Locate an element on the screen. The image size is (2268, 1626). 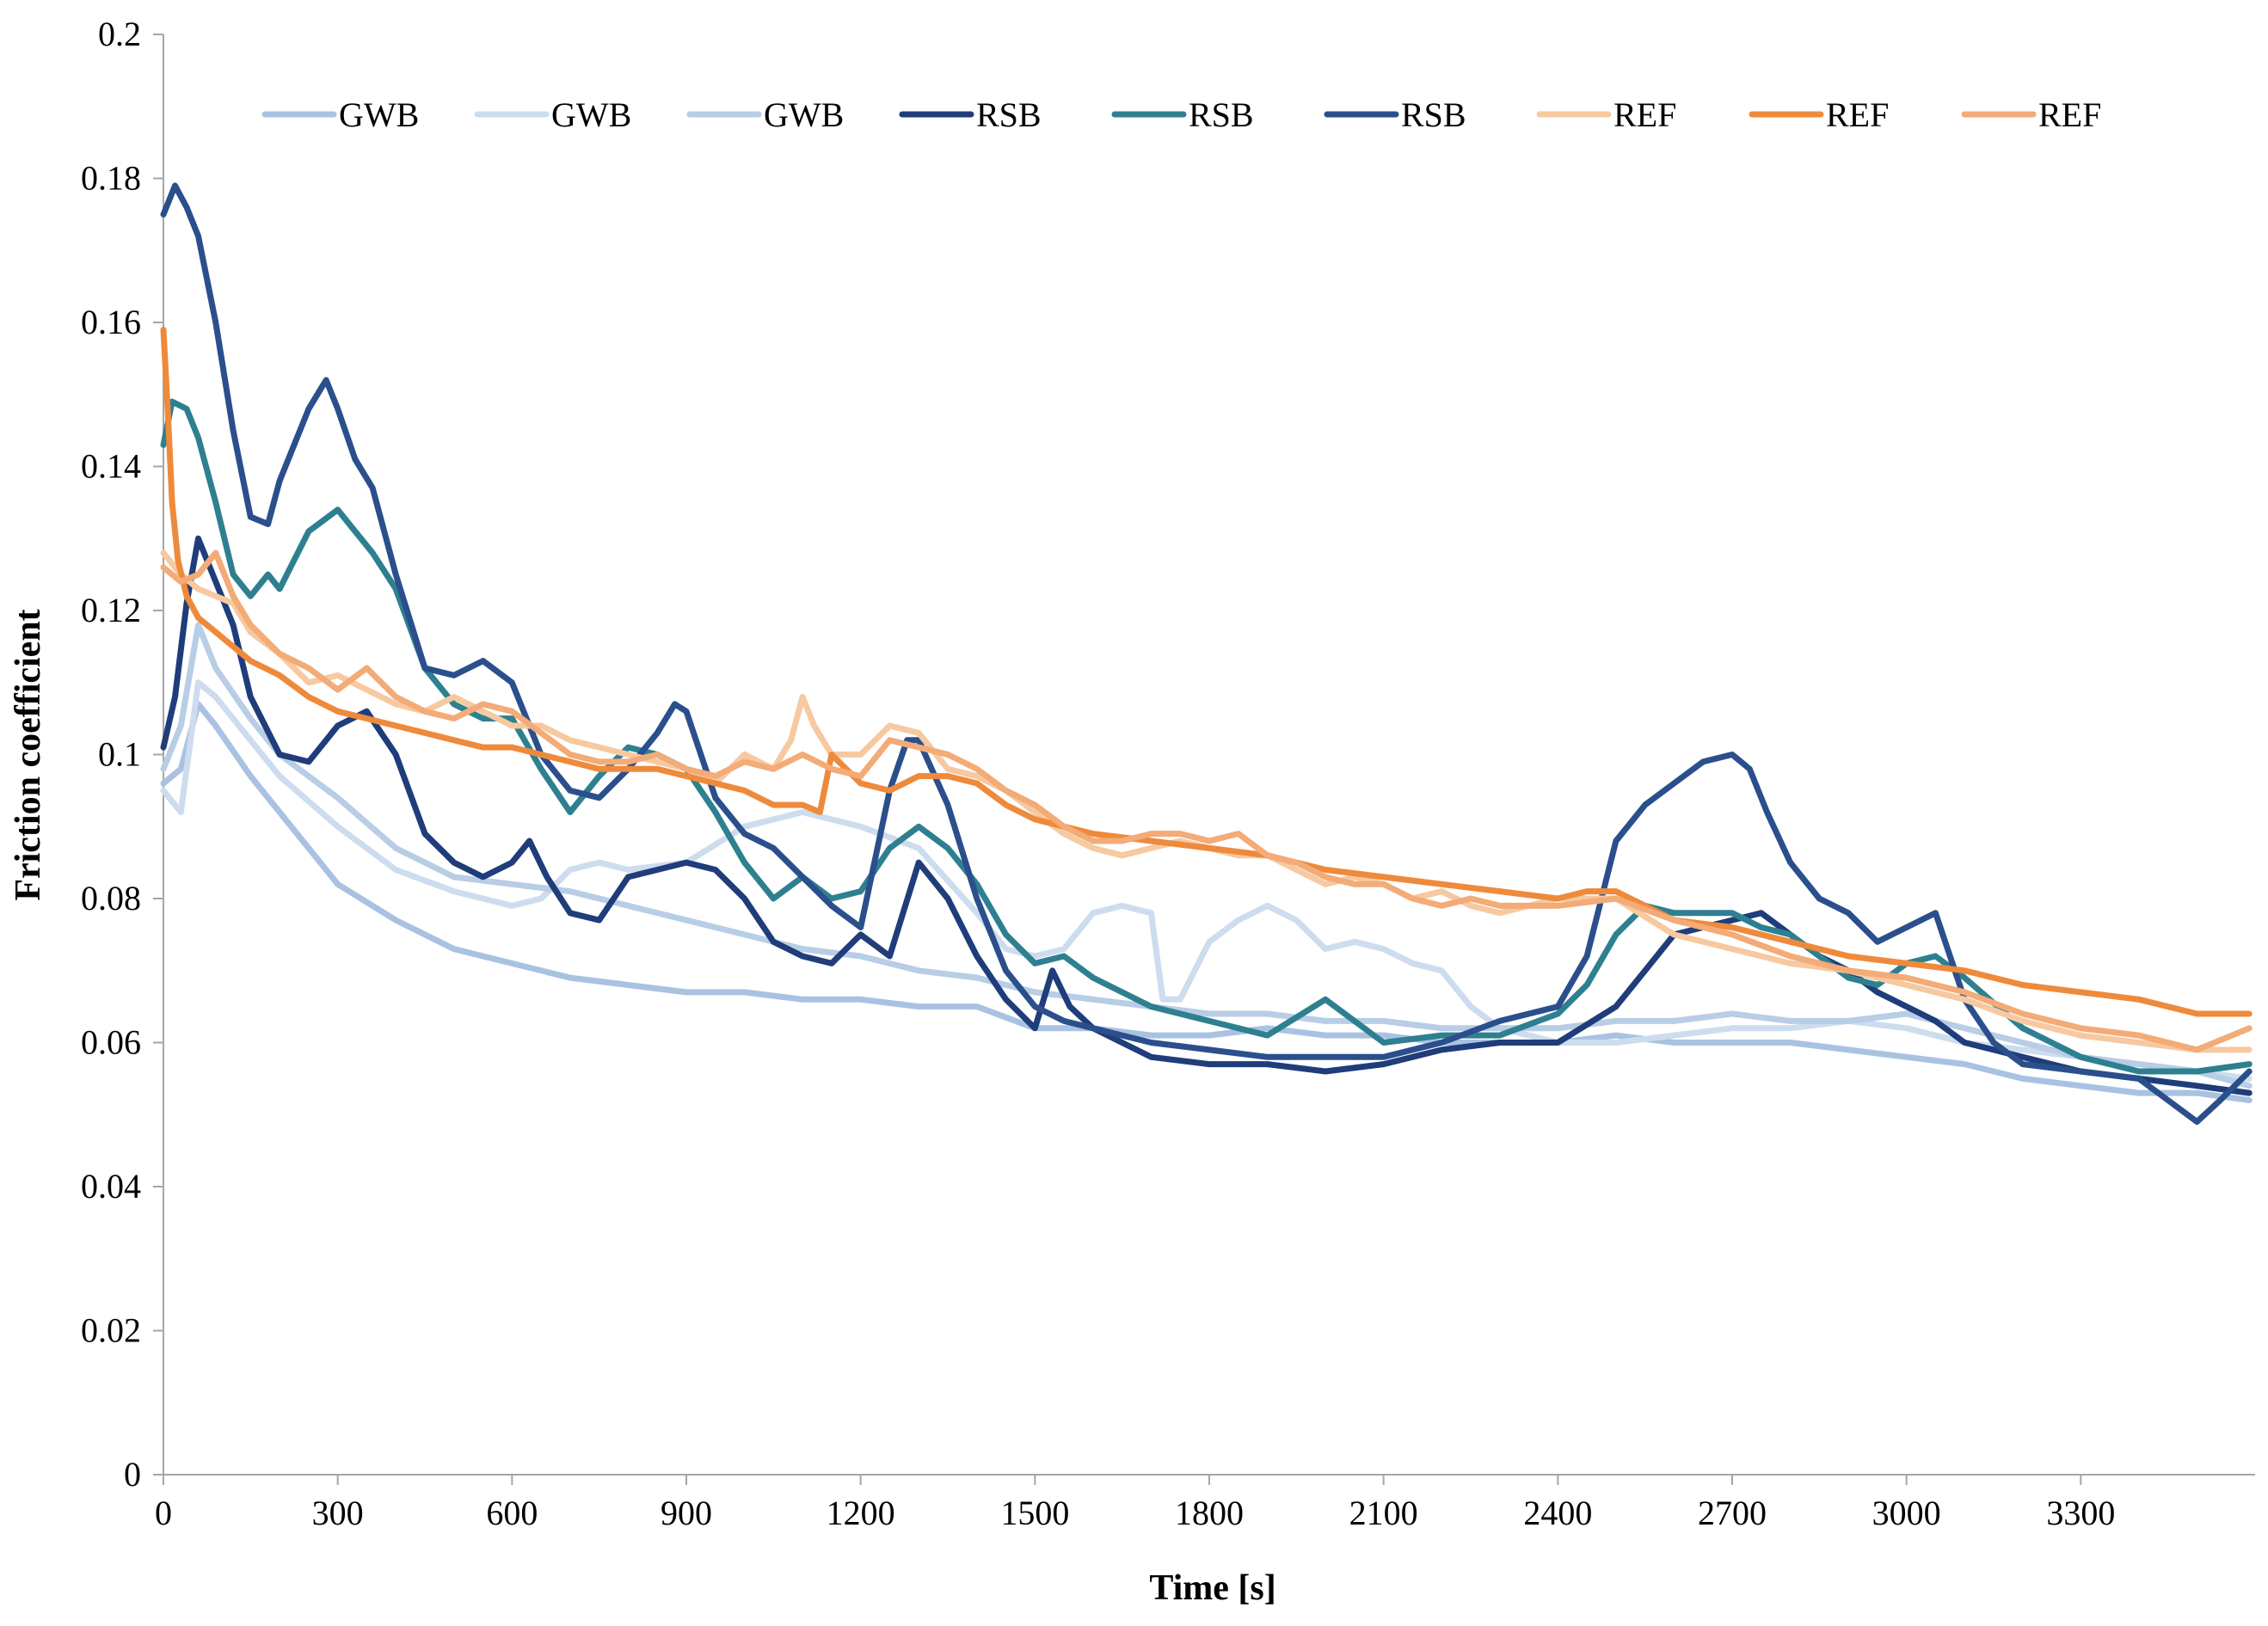
x-tick-label: 3300 is located at coordinates (2080, 1513).